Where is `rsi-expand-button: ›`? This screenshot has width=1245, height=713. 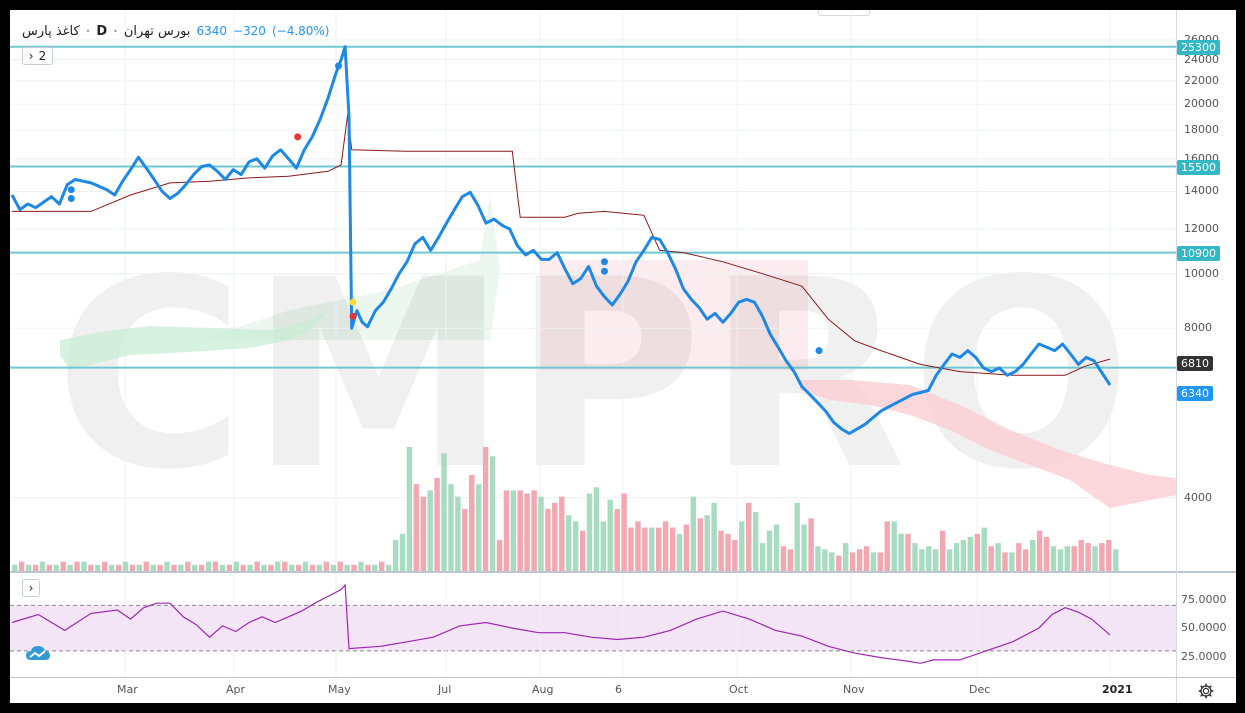 rsi-expand-button: › is located at coordinates (31, 588).